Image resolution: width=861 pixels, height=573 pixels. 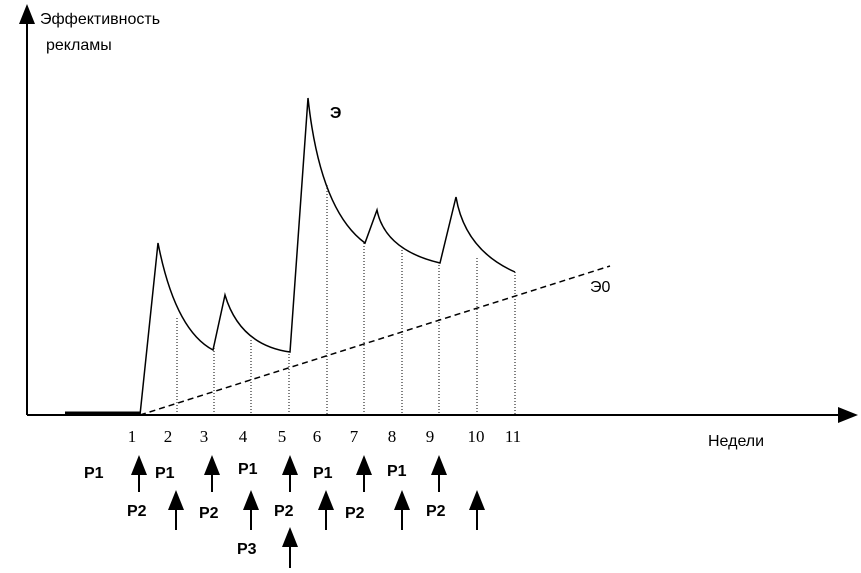 I want to click on week-label: 8, so click(x=392, y=436).